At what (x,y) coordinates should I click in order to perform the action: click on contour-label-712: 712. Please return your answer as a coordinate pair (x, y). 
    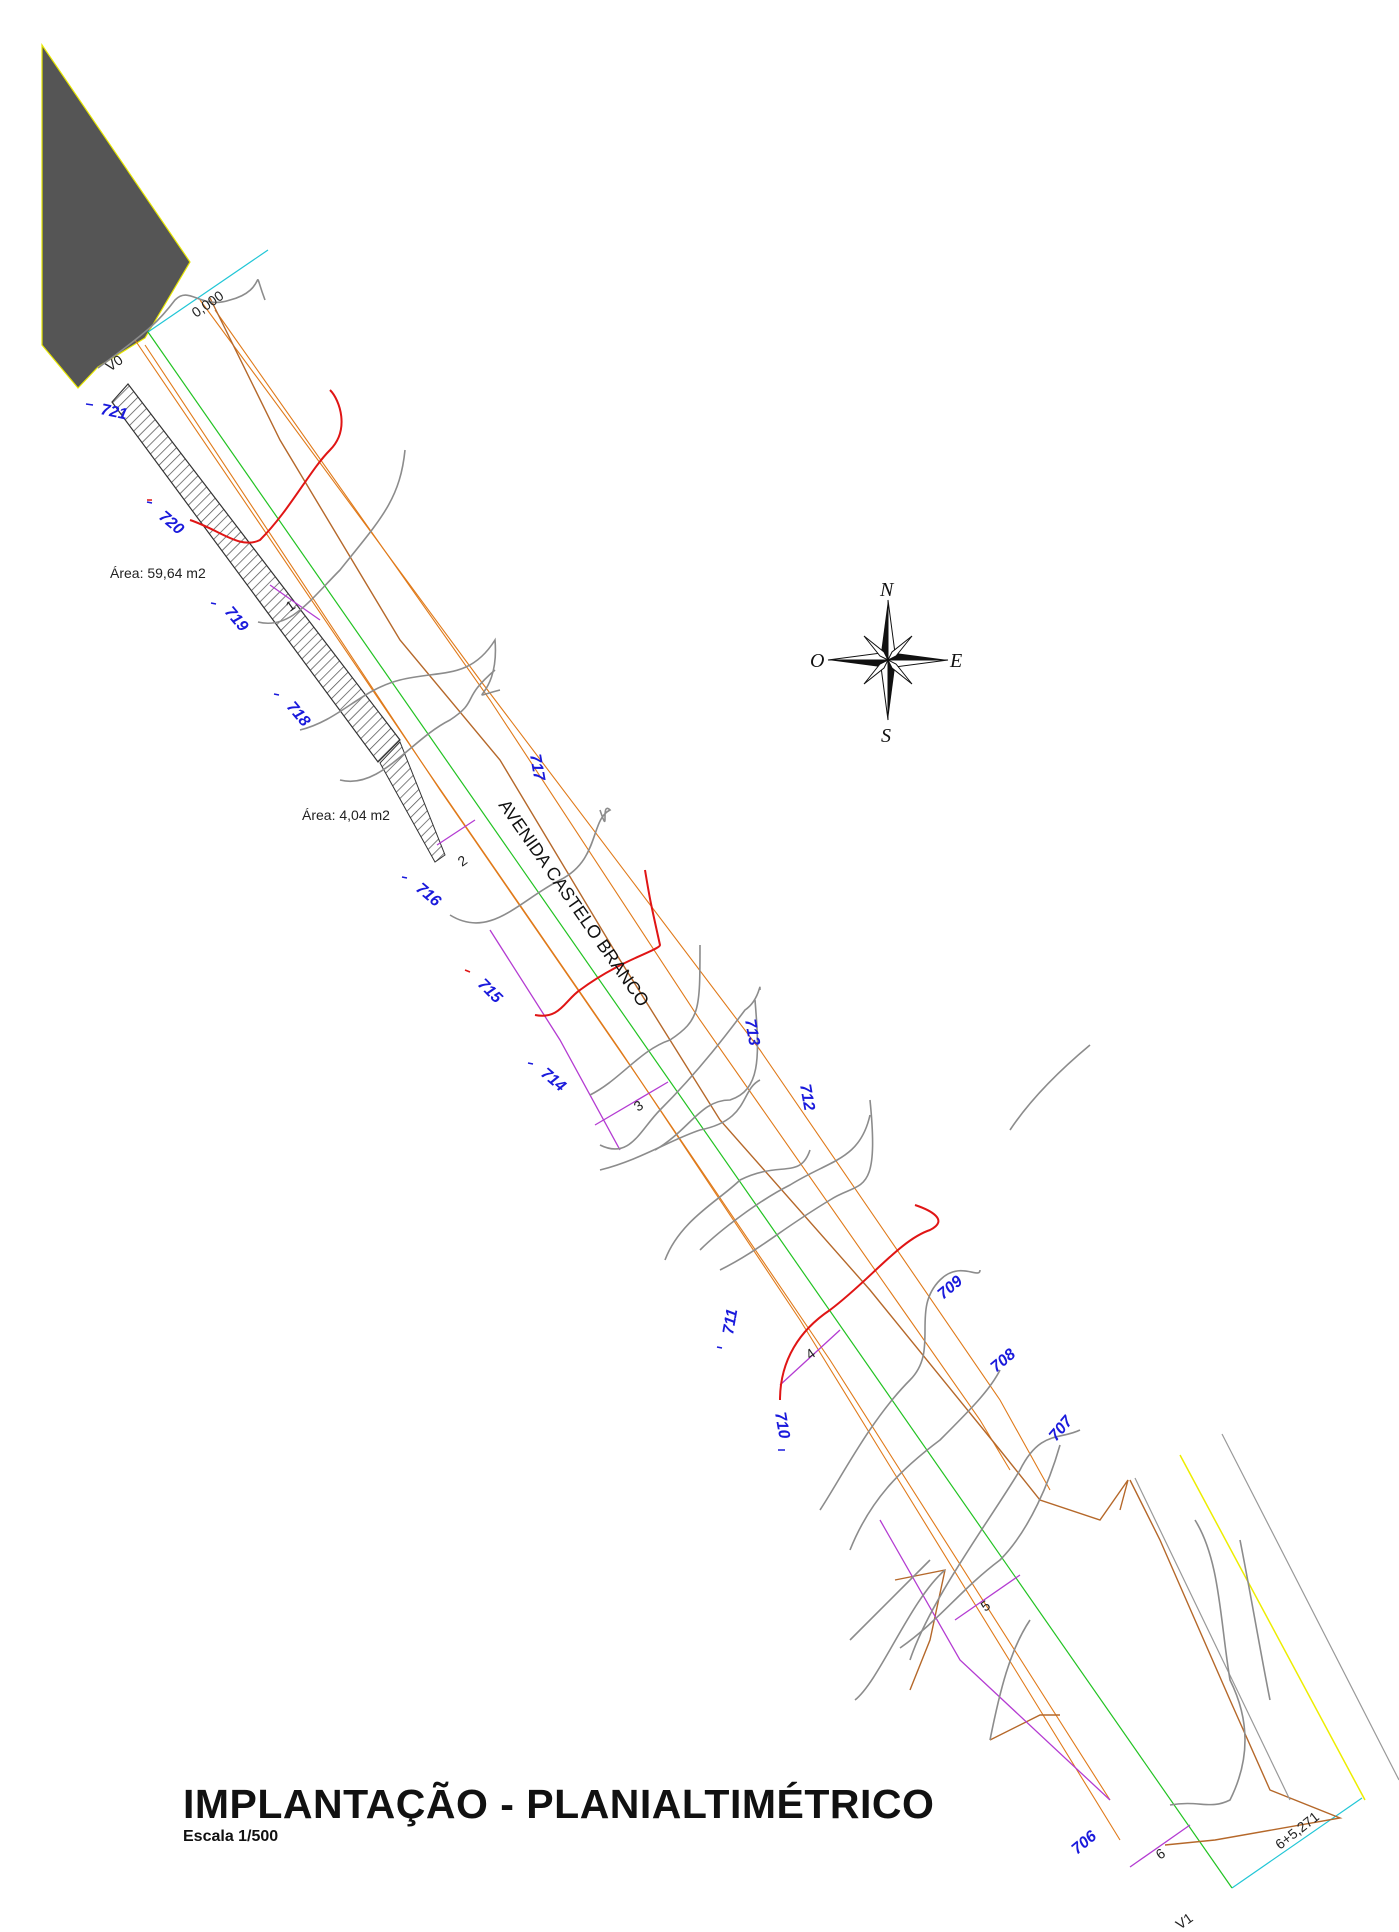
    Looking at the image, I should click on (806, 1097).